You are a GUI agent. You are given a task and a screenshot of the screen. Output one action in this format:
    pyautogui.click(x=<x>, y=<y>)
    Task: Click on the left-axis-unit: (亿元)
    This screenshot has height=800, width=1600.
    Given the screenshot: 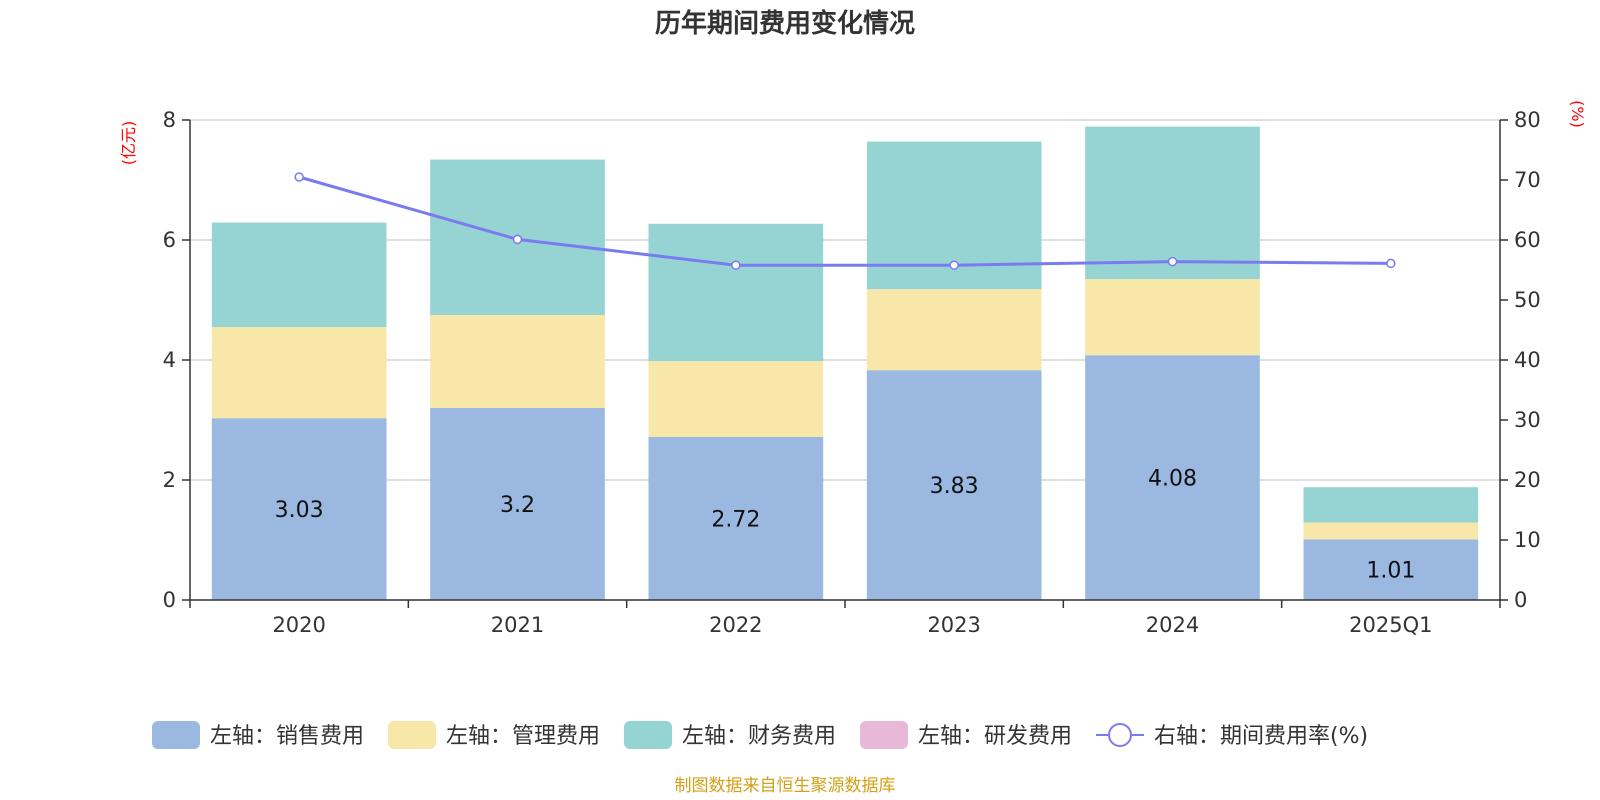 What is the action you would take?
    pyautogui.click(x=128, y=143)
    